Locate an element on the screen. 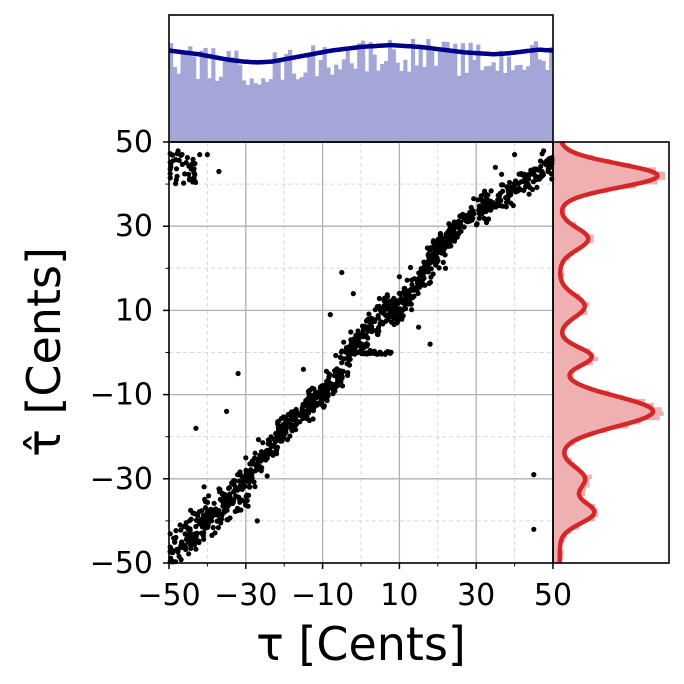 The width and height of the screenshot is (684, 684). x-tick-label: 30 is located at coordinates (476, 595).